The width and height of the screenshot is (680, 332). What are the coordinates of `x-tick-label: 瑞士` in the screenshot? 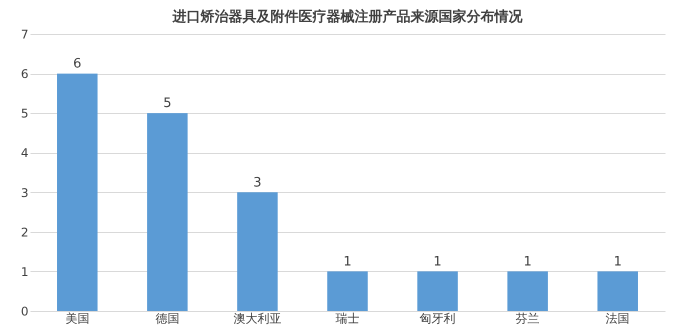 It's located at (348, 319).